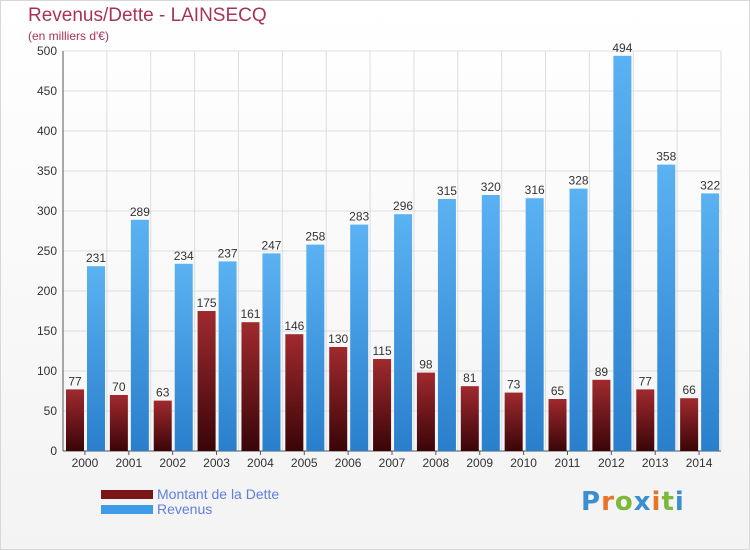 Image resolution: width=750 pixels, height=550 pixels. I want to click on x-tick-label: 2002, so click(172, 463).